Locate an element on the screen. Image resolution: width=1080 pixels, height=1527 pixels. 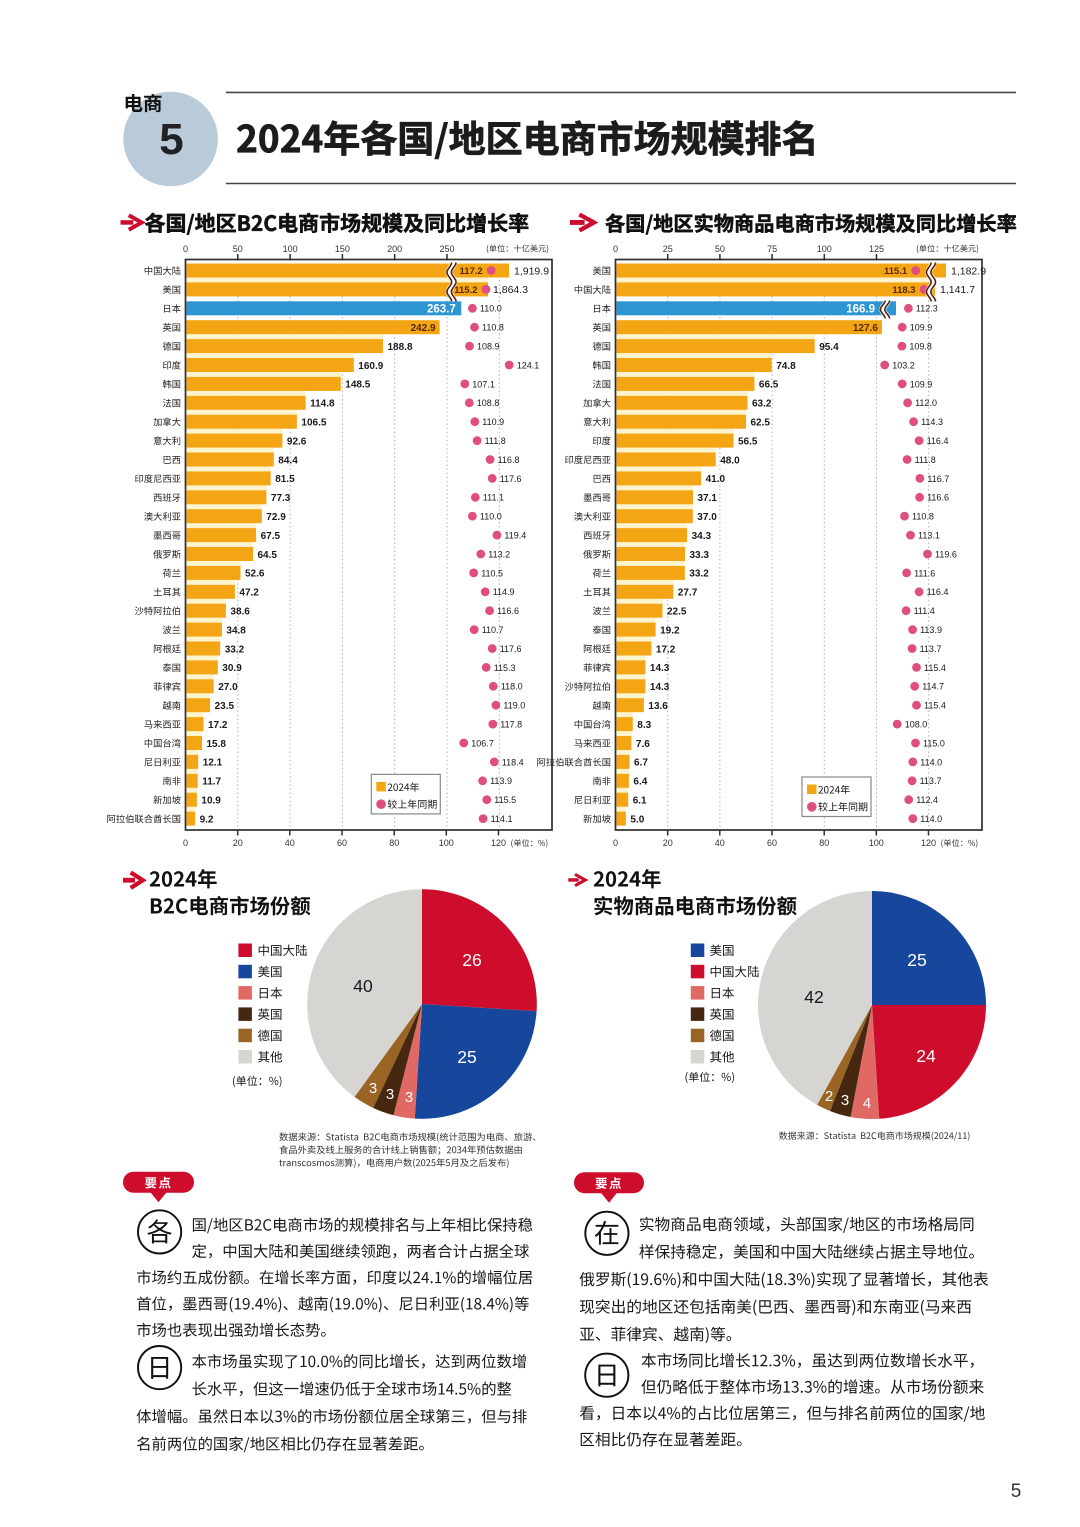
svg-text: 115.1 is located at coordinates (896, 271).